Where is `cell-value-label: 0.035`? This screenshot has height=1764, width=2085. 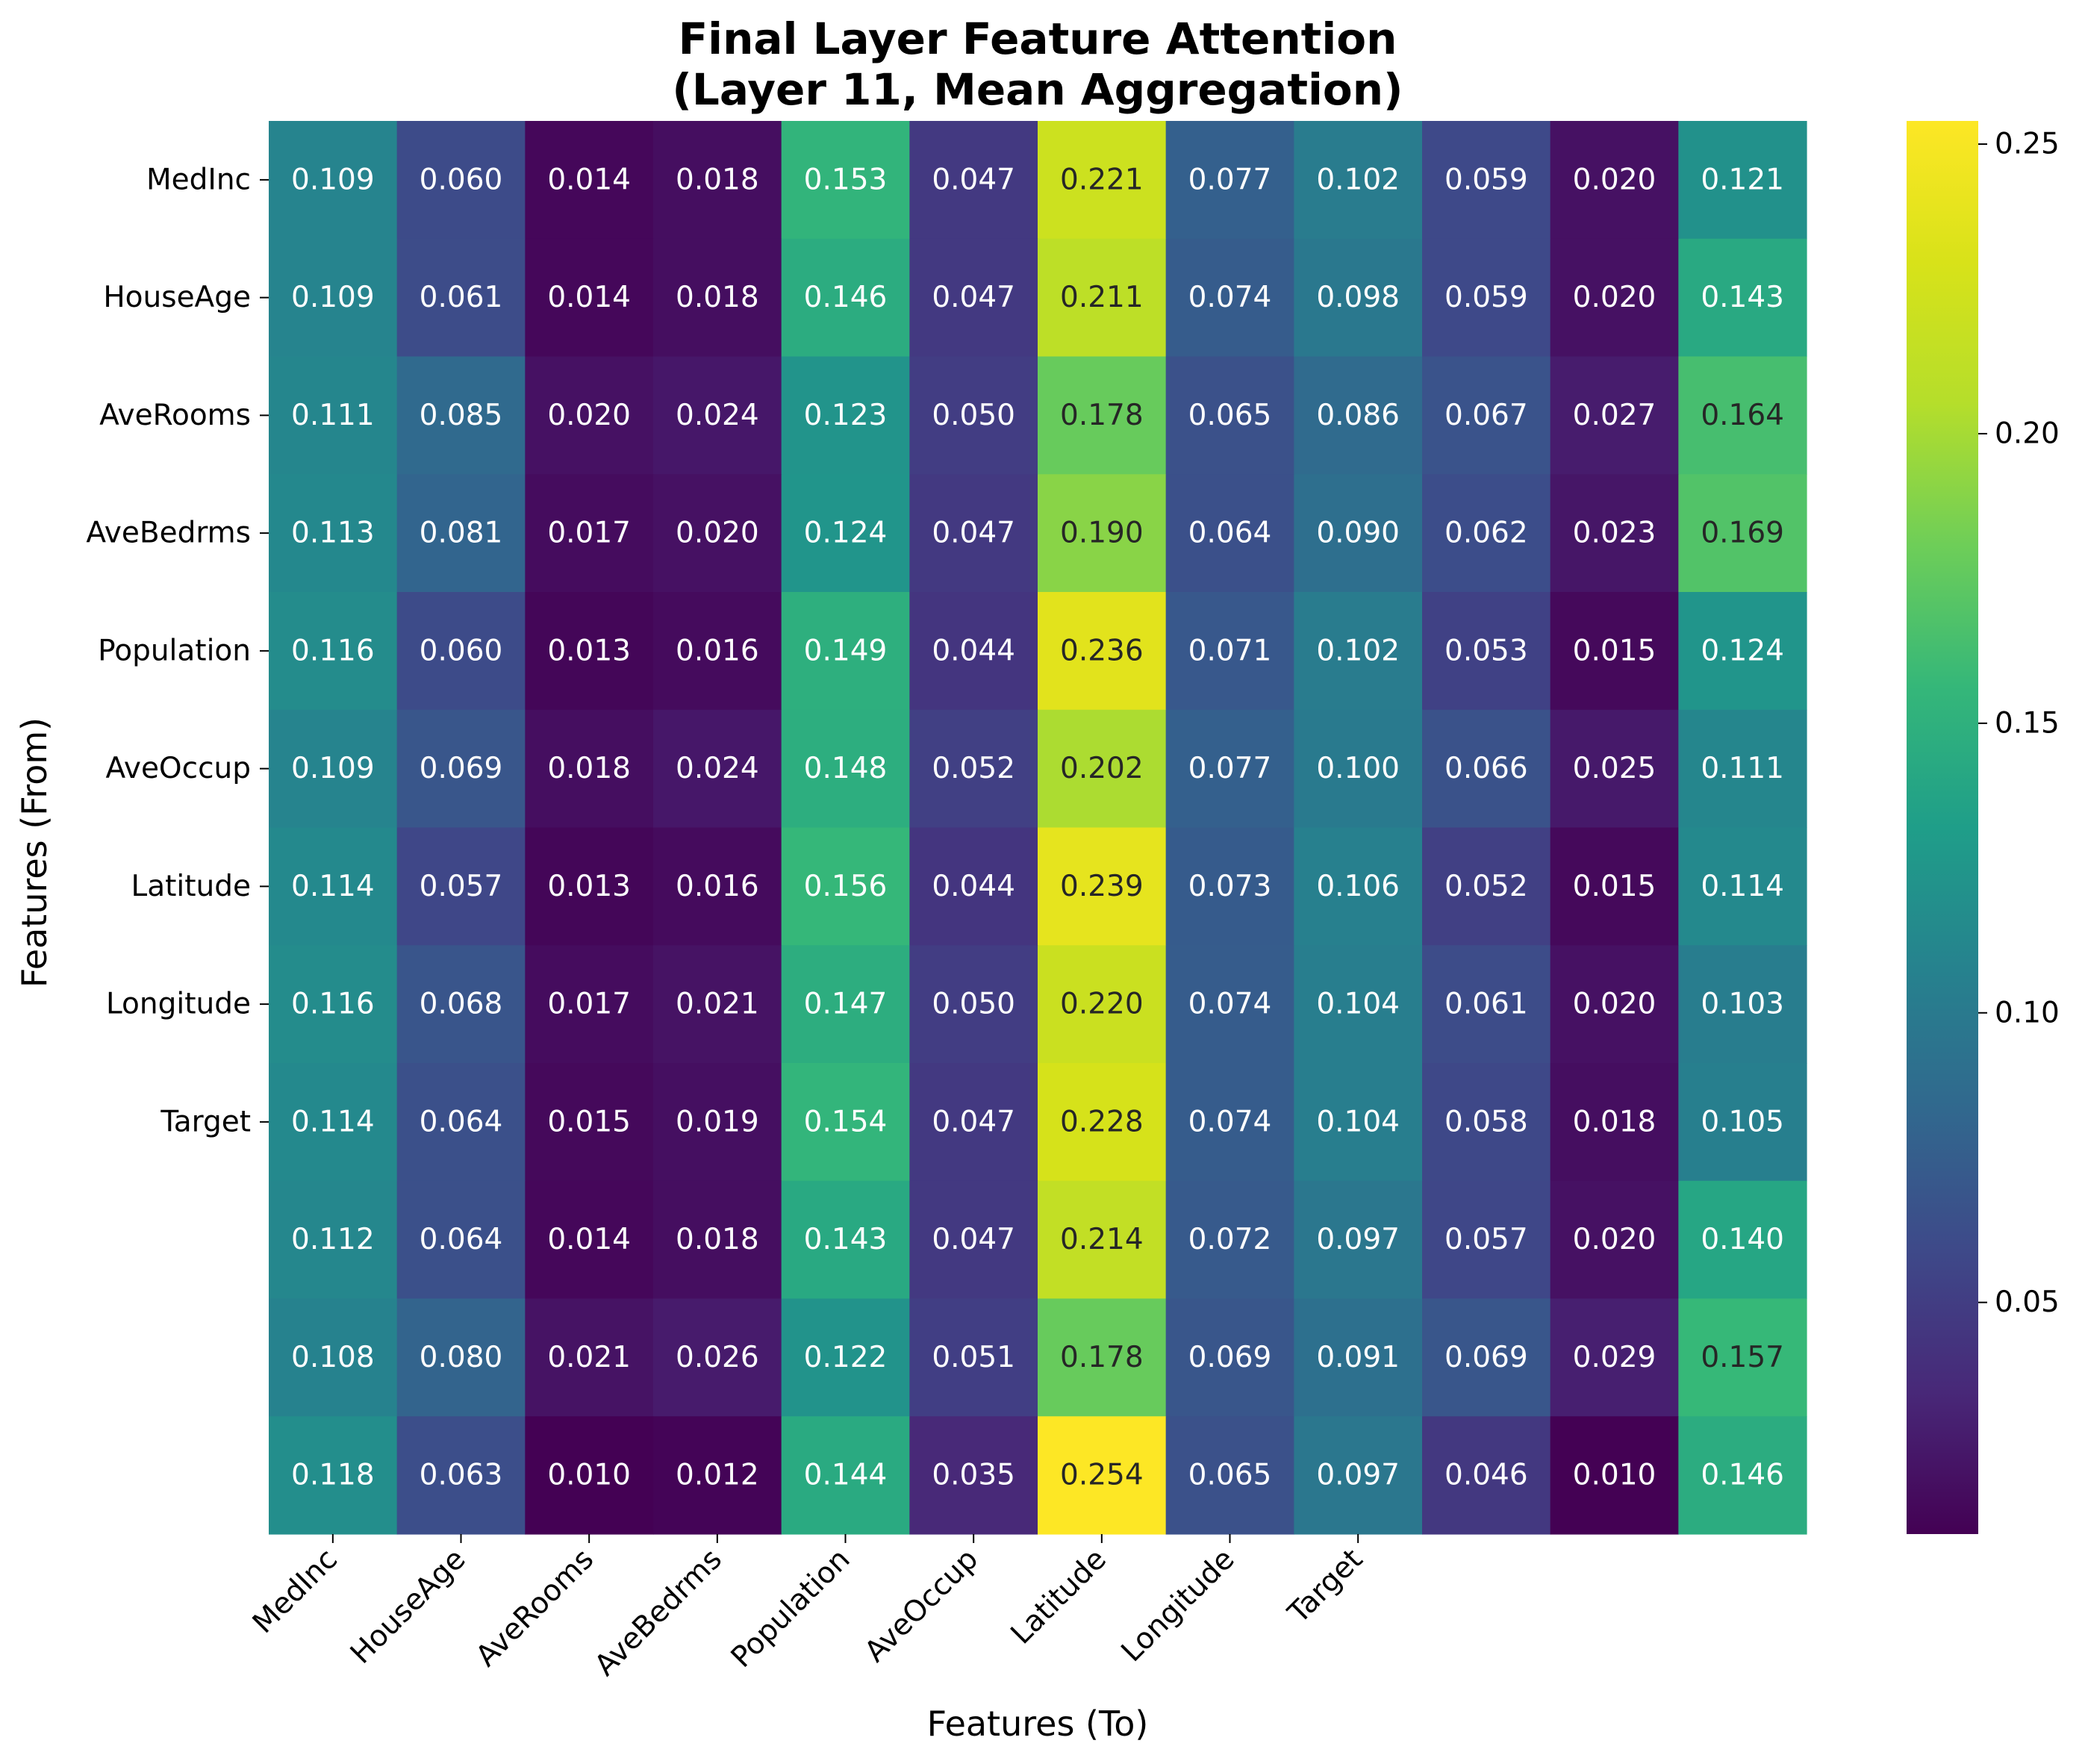
cell-value-label: 0.035 is located at coordinates (974, 1475).